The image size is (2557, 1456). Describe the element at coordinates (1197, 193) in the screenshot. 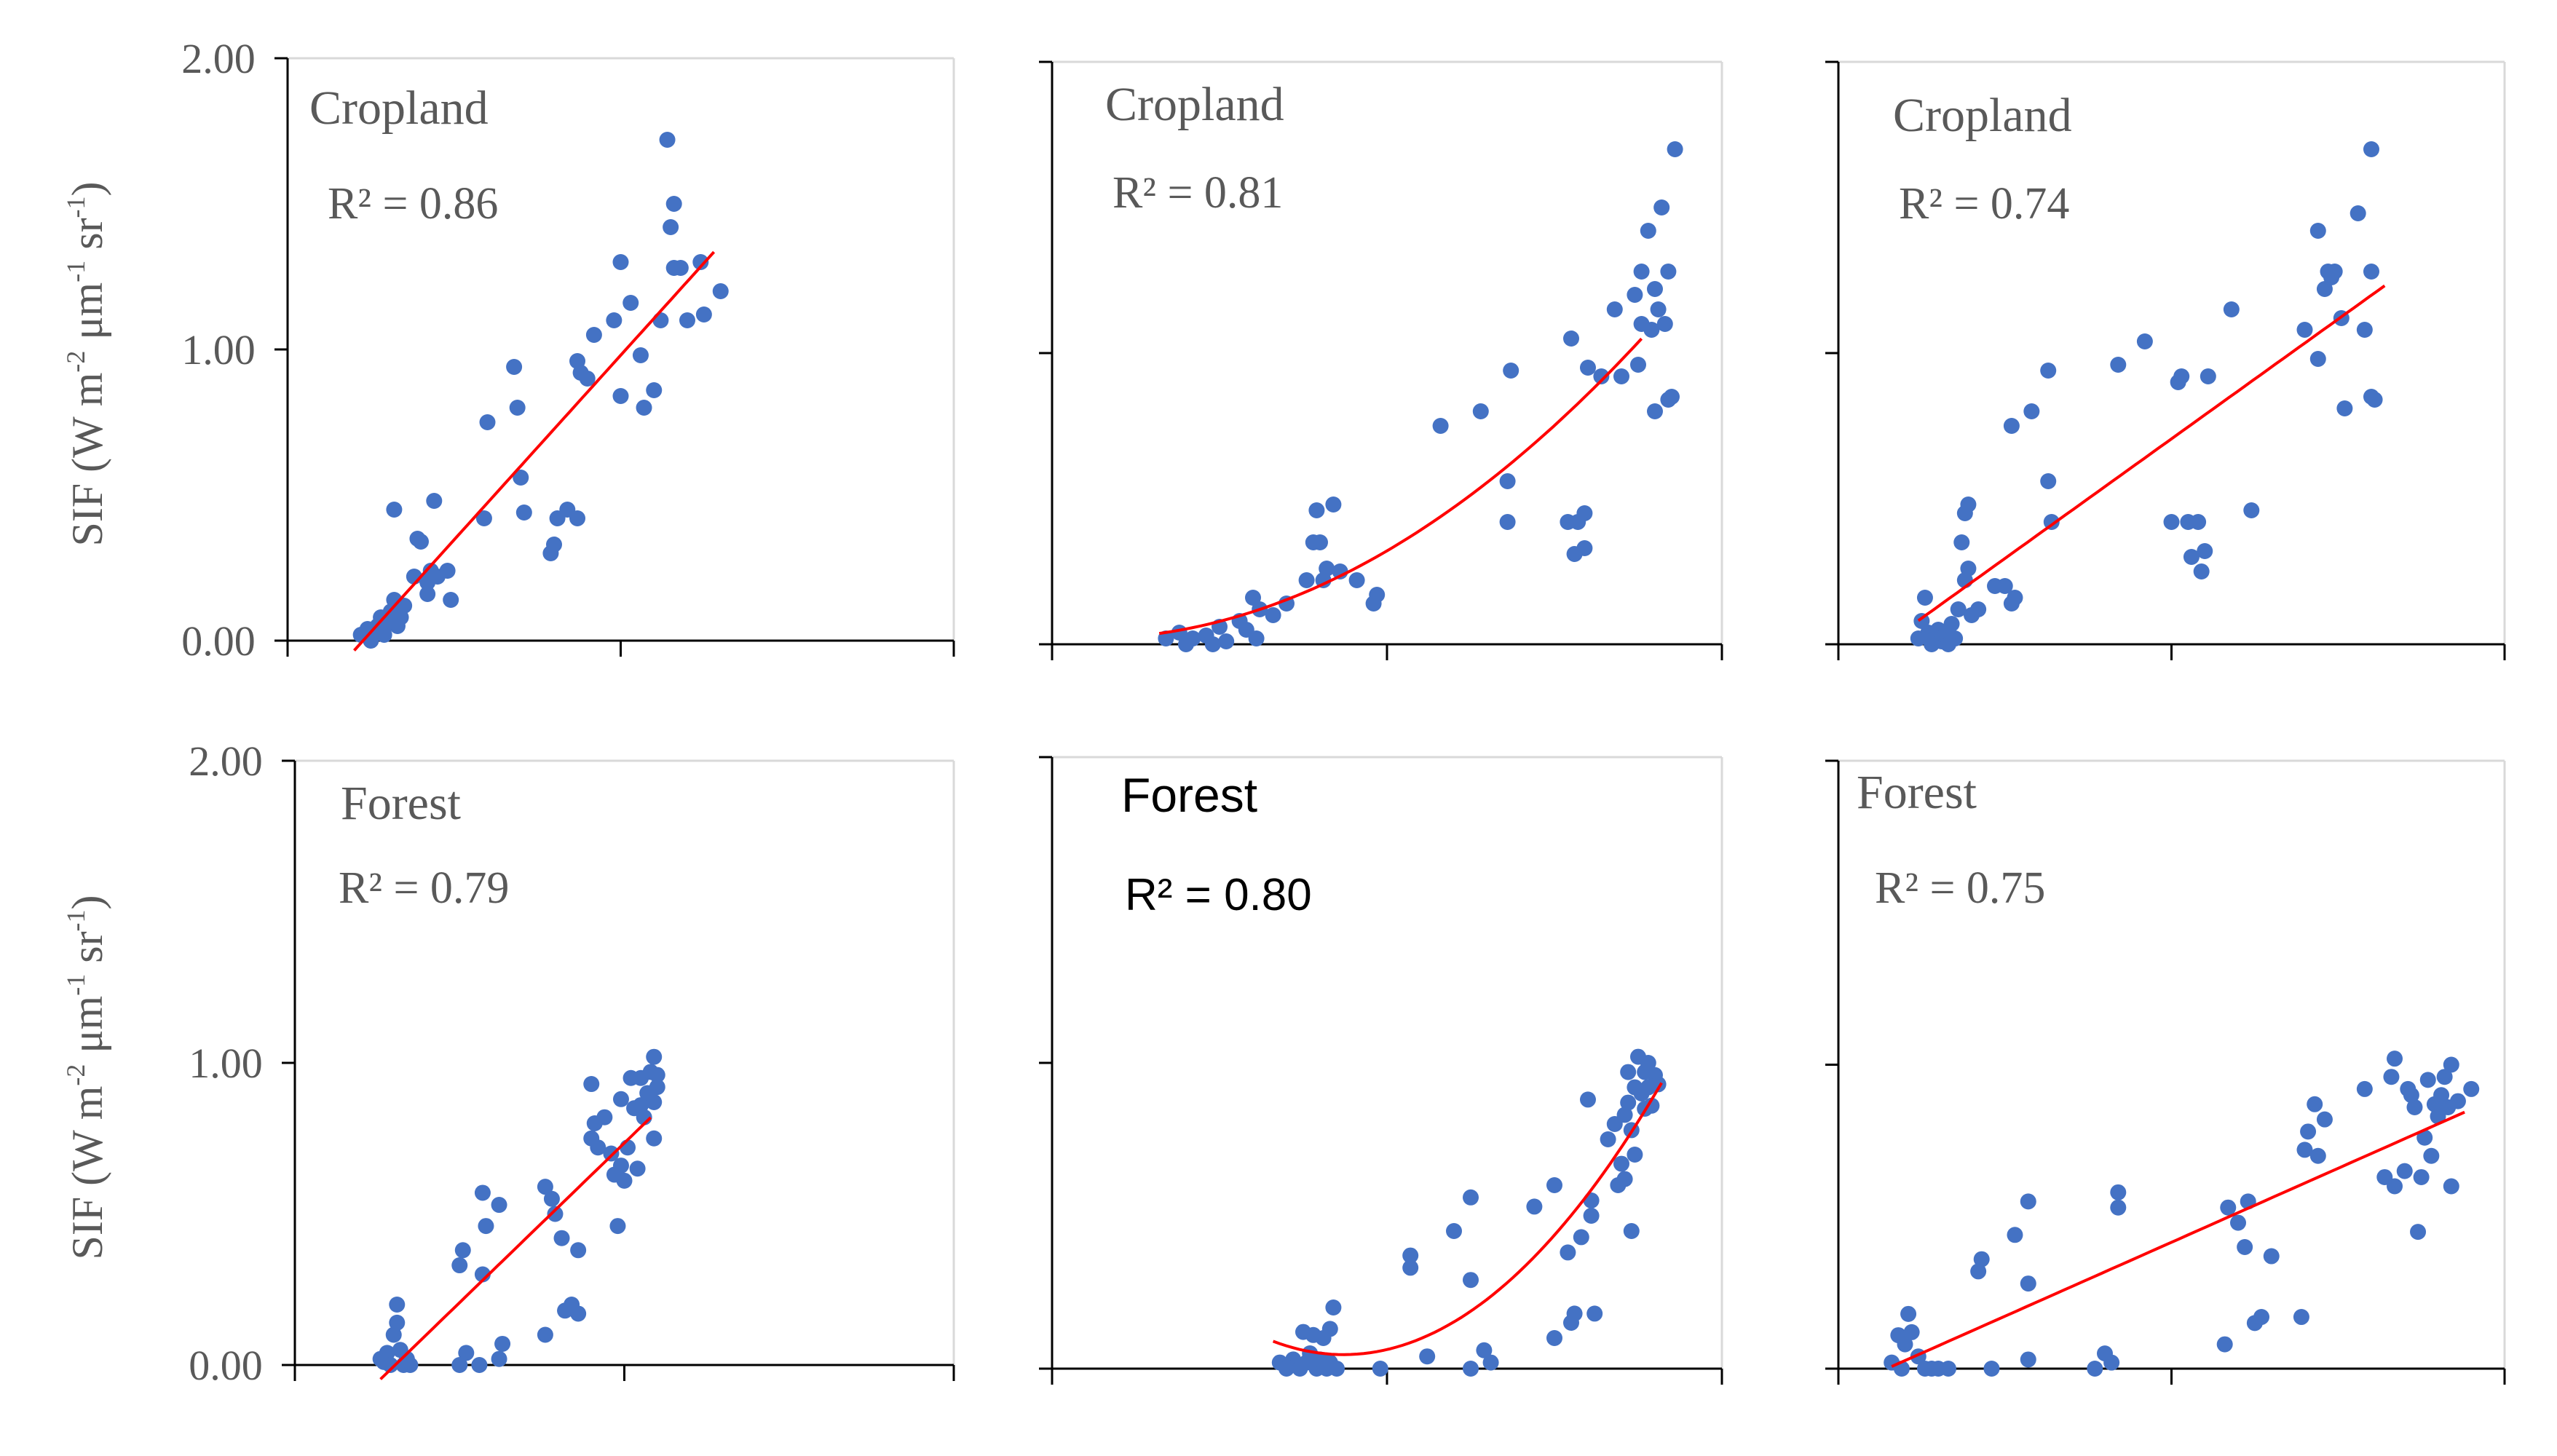

I see `r2-annotation: R² = 0.81` at that location.